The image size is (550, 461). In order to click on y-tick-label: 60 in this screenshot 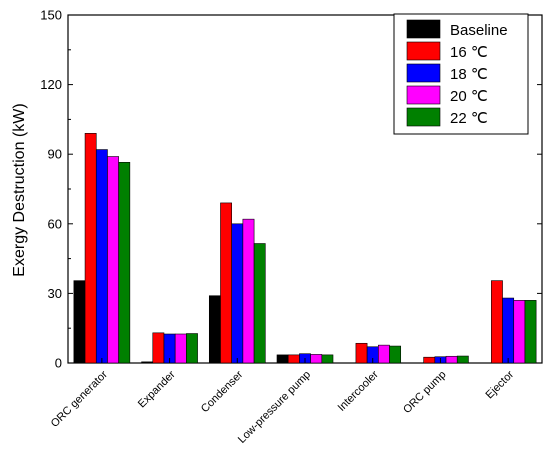, I will do `click(55, 223)`.